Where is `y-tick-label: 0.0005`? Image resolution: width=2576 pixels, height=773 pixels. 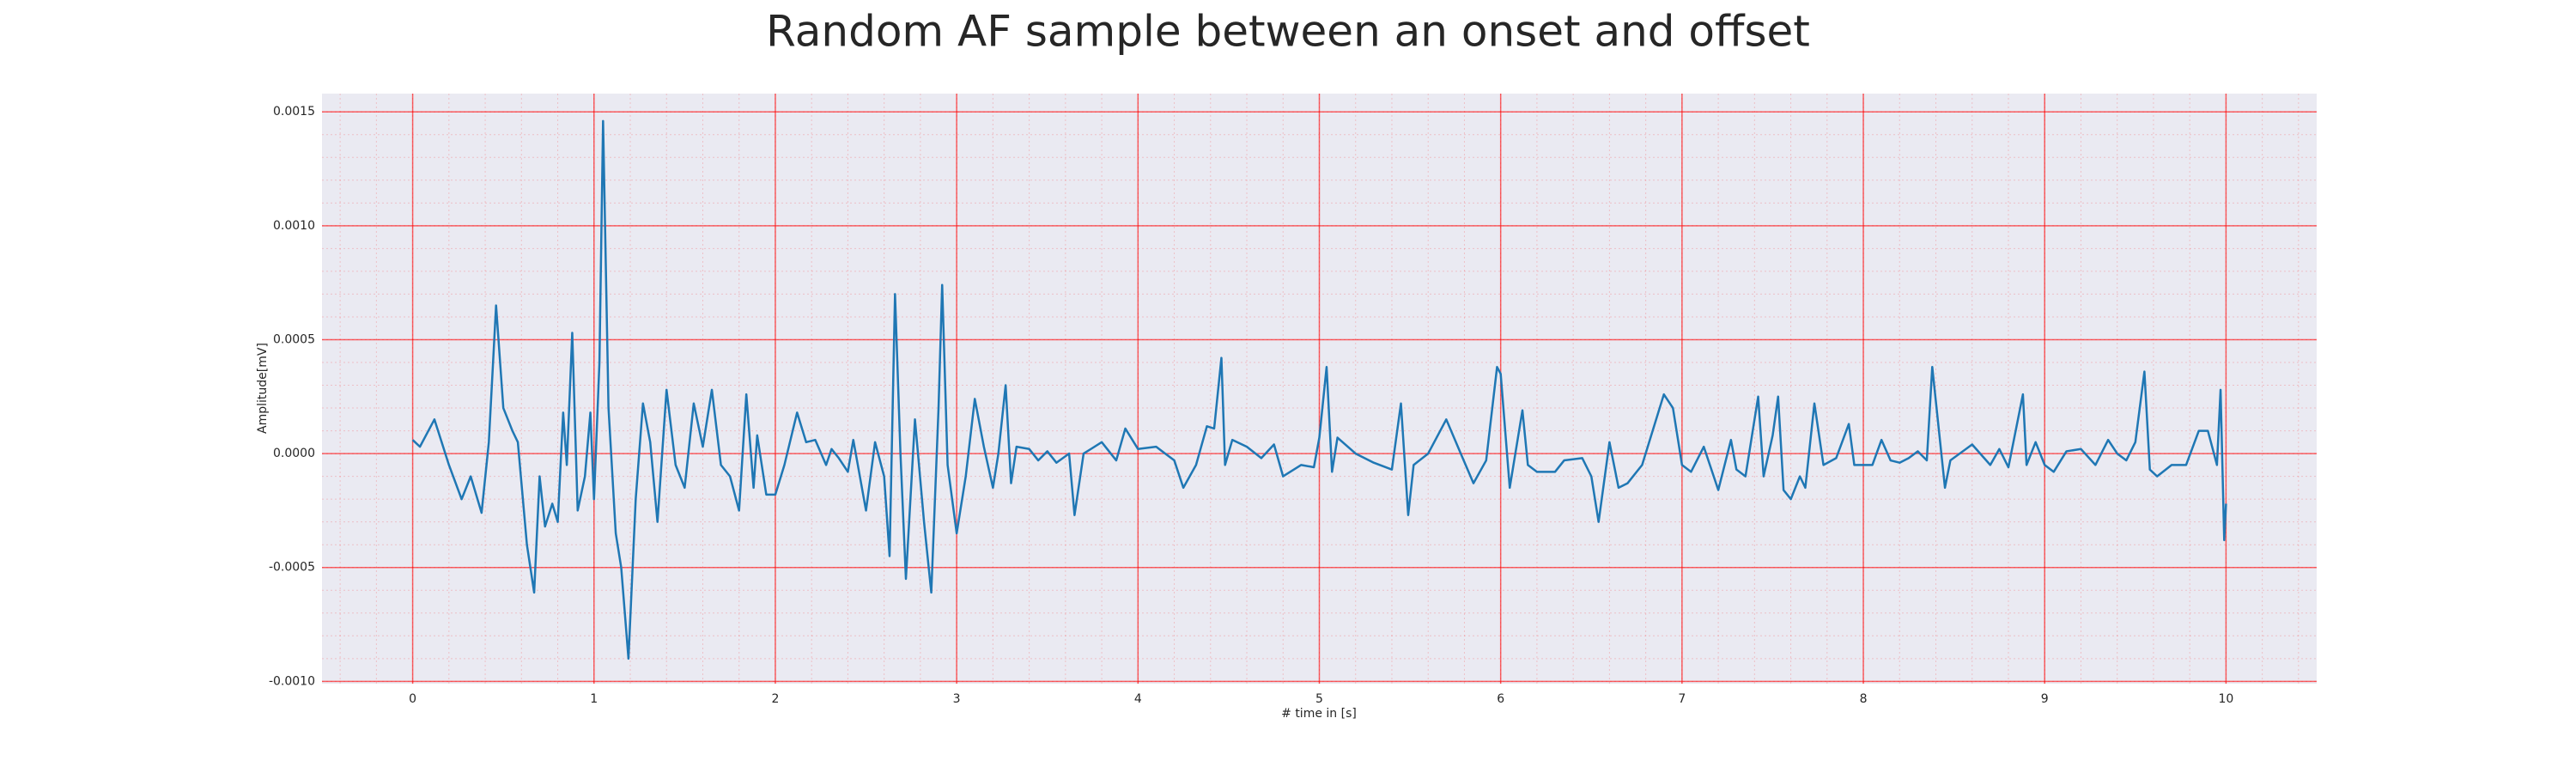 y-tick-label: 0.0005 is located at coordinates (294, 339).